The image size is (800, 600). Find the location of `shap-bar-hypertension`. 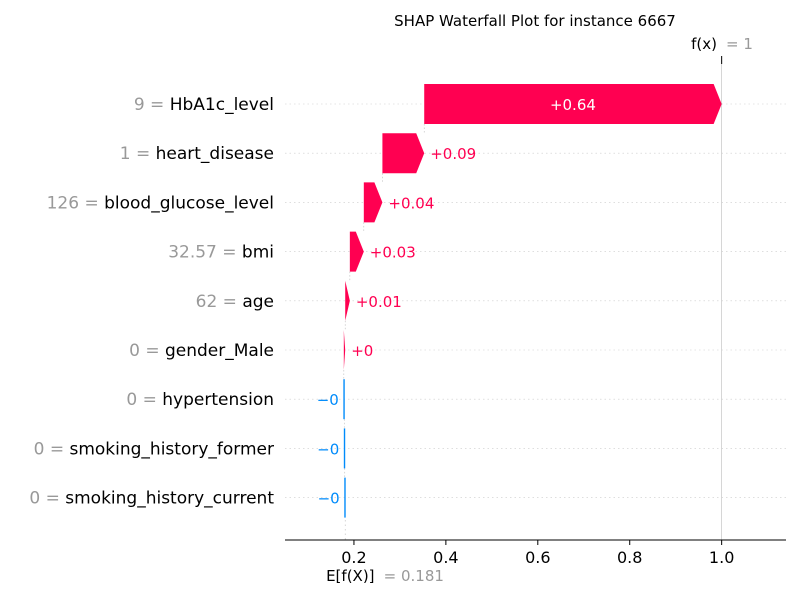

shap-bar-hypertension is located at coordinates (344, 399).